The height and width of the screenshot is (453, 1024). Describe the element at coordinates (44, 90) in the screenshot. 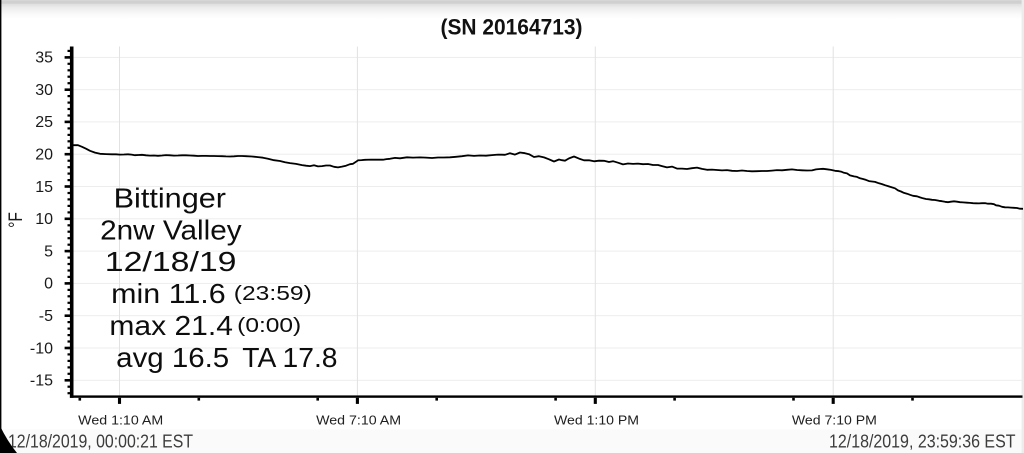

I see `svg-text: 30` at that location.